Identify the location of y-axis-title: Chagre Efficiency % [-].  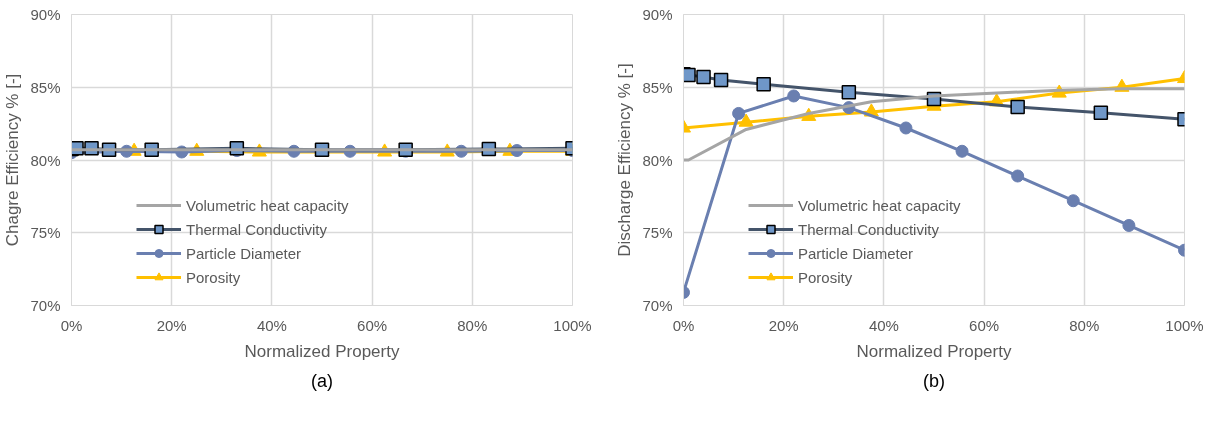
(13, 160).